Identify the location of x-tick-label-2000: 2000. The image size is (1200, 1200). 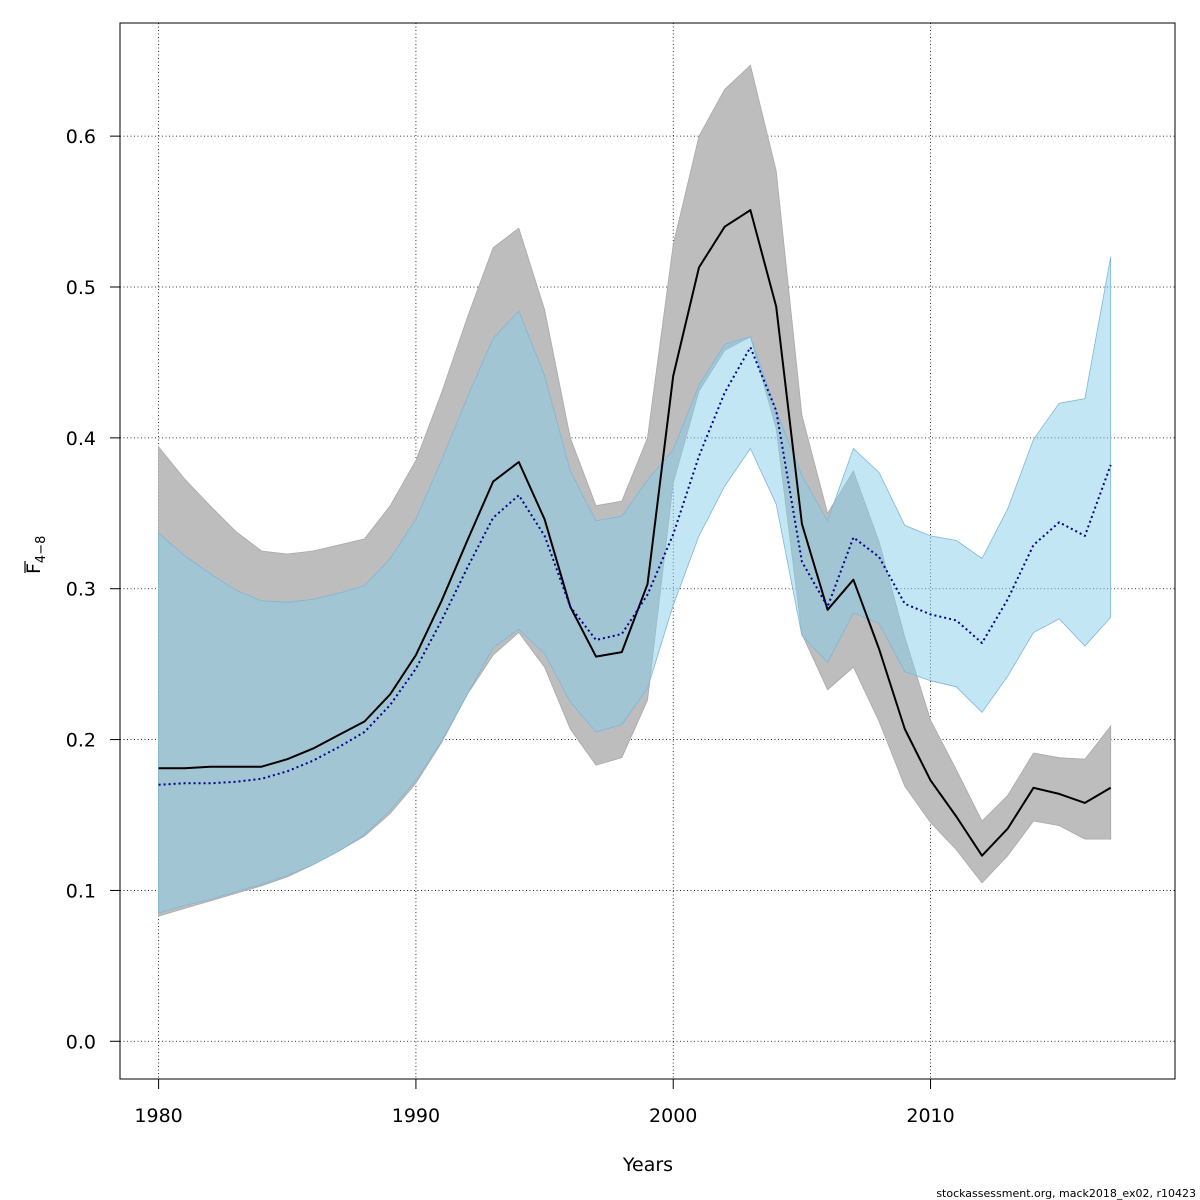
(673, 1116).